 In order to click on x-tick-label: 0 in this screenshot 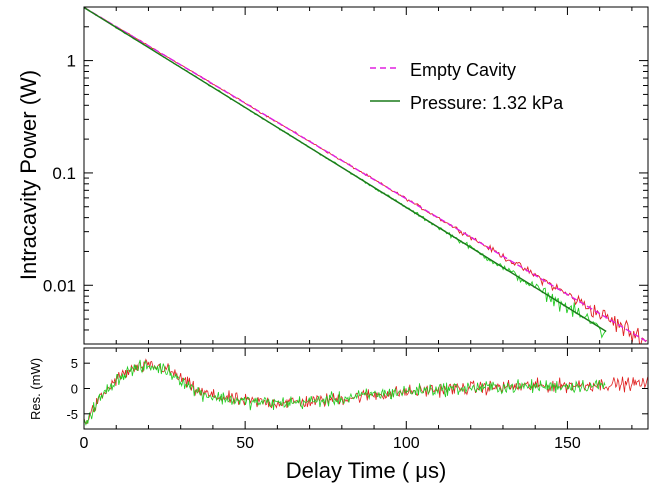, I will do `click(84, 443)`.